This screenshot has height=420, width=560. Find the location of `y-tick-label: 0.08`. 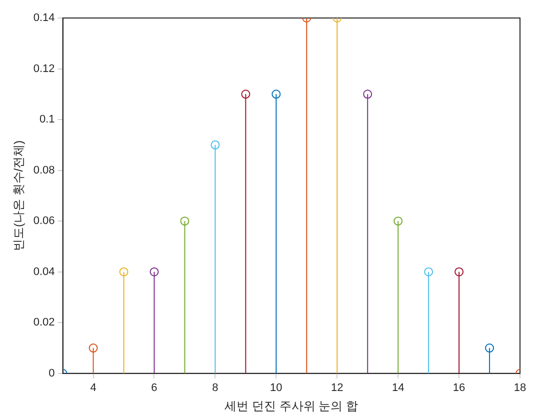

y-tick-label: 0.08 is located at coordinates (44, 170).